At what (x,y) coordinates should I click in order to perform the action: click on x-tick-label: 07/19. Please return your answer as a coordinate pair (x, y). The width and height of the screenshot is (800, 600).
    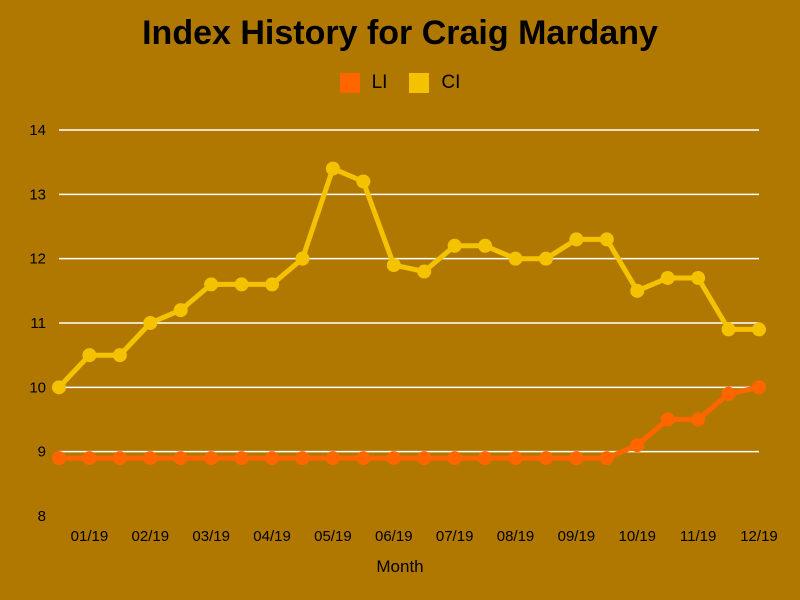
    Looking at the image, I should click on (455, 536).